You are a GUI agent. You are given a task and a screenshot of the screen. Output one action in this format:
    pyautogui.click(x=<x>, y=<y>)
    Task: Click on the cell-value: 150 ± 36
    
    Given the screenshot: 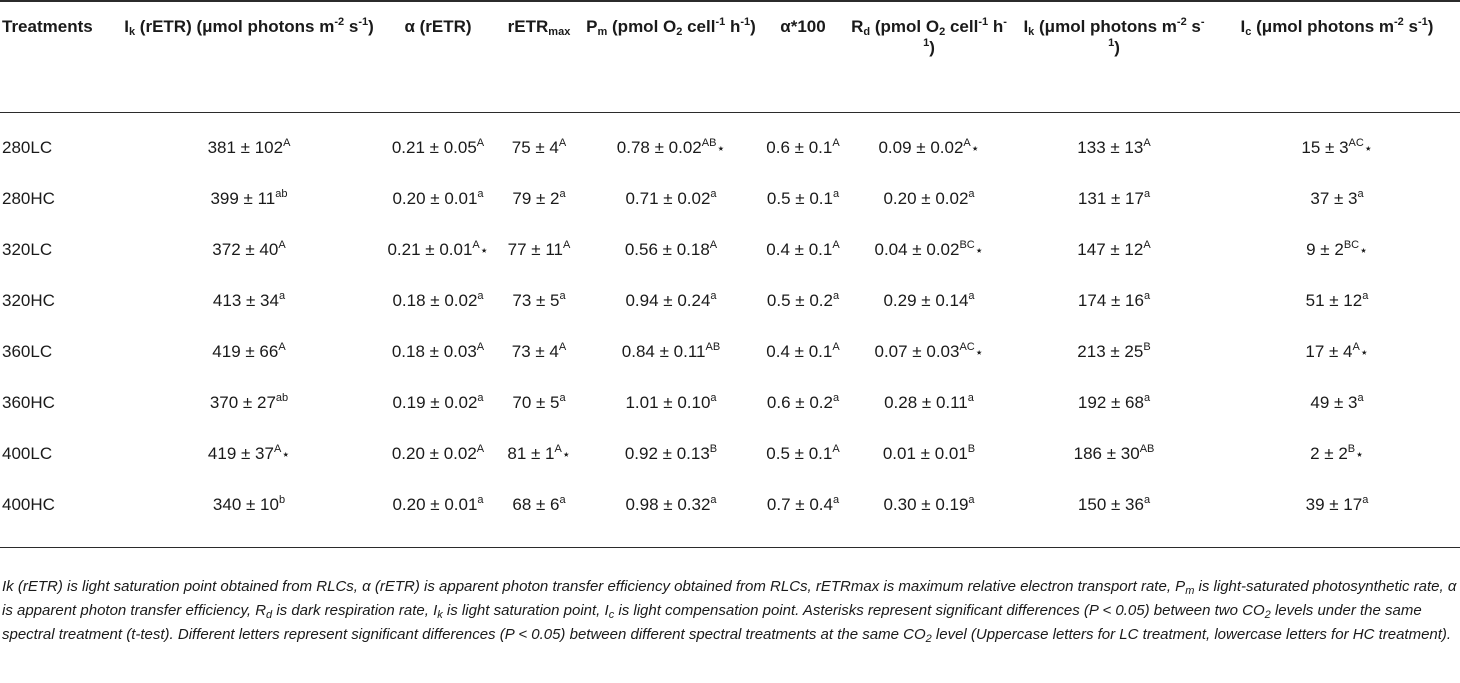 What is the action you would take?
    pyautogui.click(x=1110, y=504)
    